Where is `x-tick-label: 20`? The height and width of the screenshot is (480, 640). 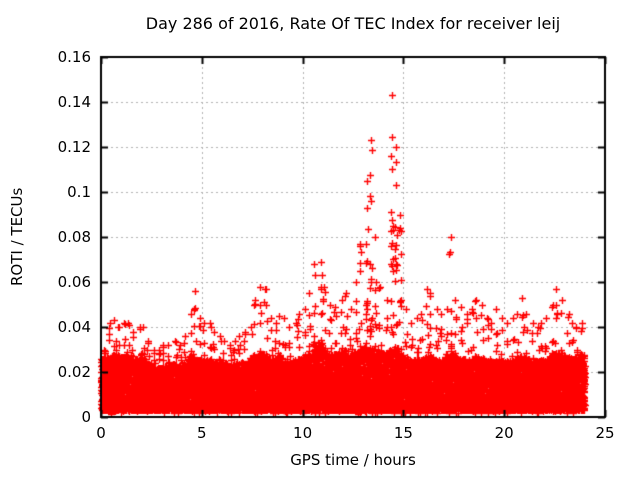 x-tick-label: 20 is located at coordinates (504, 433).